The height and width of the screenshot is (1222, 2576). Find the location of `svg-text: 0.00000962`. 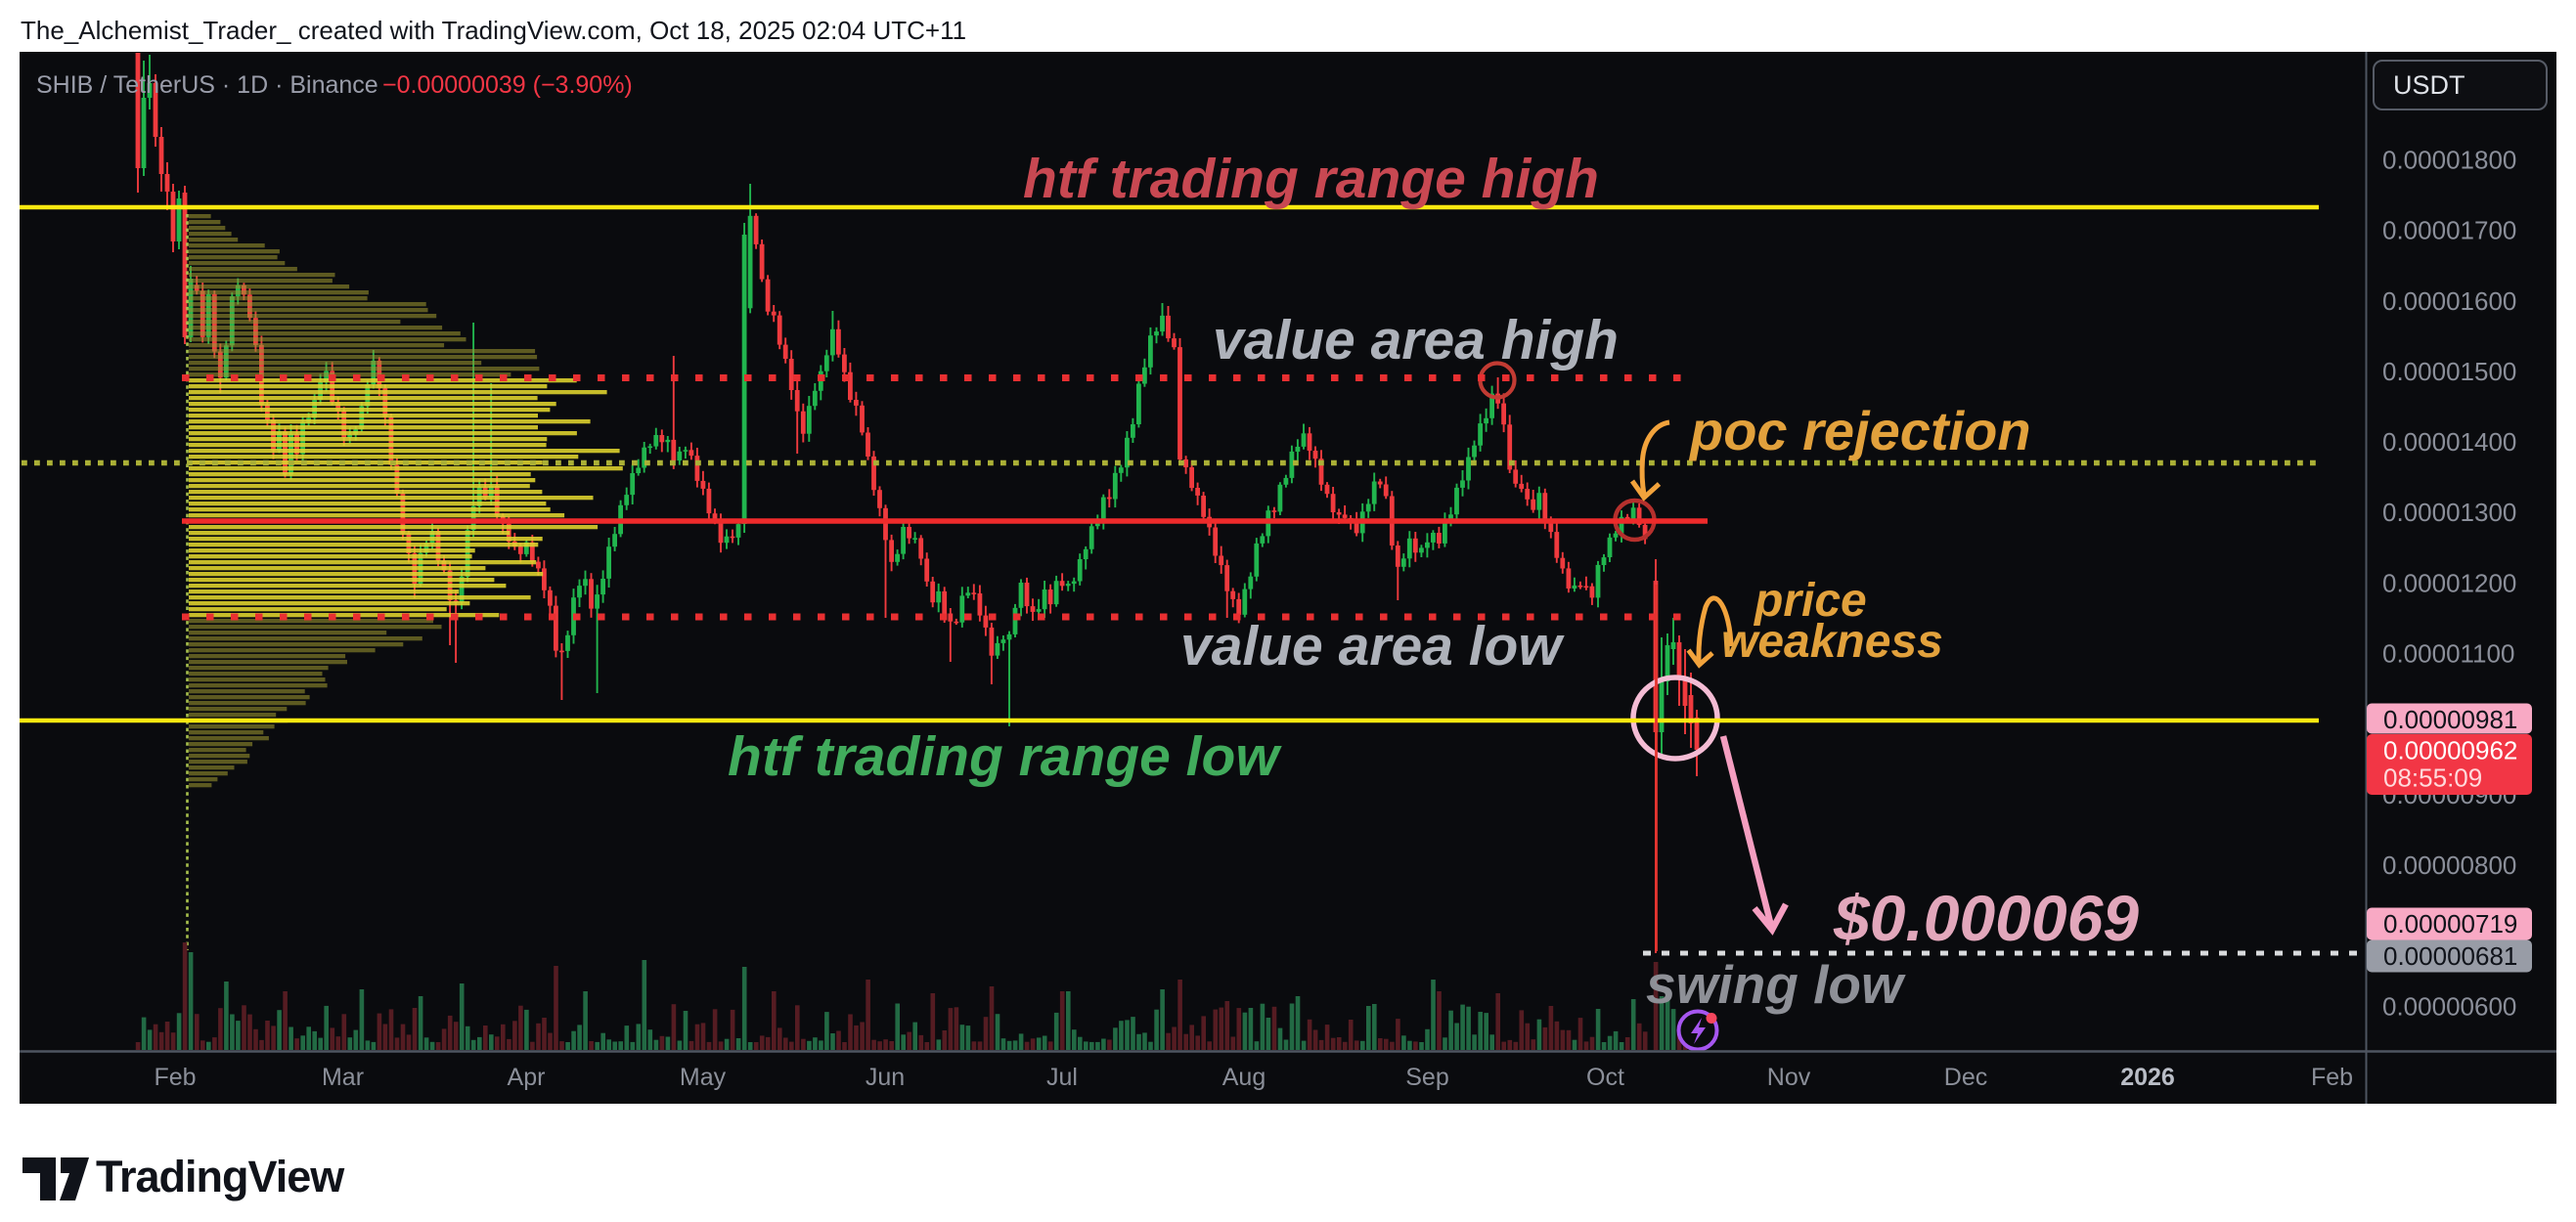

svg-text: 0.00000962 is located at coordinates (2450, 750).